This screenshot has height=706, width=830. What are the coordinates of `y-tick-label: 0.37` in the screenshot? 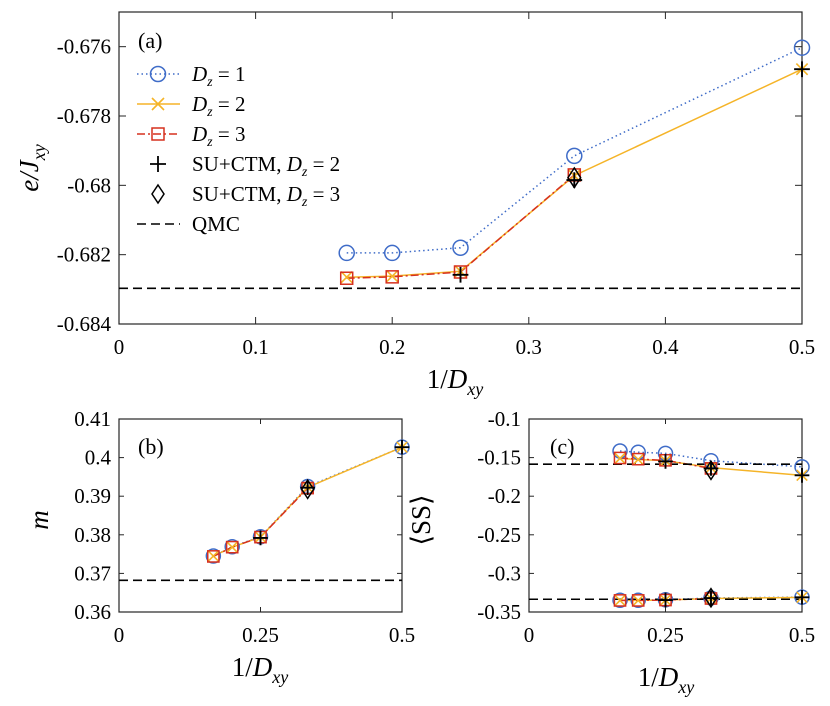 It's located at (92, 573).